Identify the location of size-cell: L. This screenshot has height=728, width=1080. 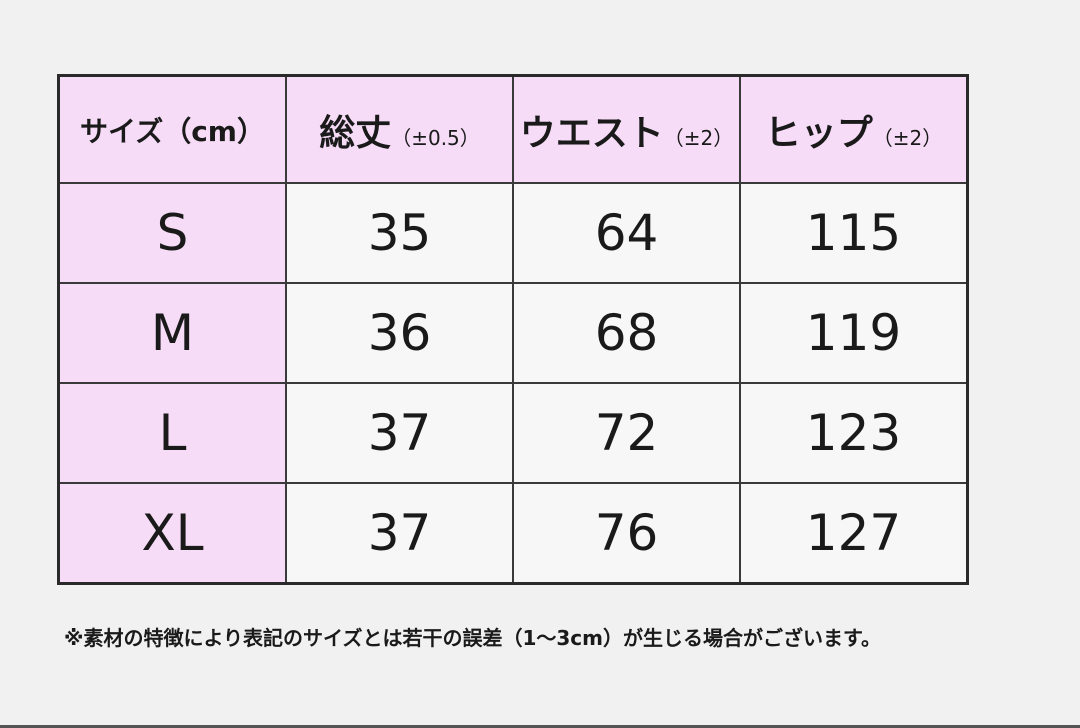
(172, 433).